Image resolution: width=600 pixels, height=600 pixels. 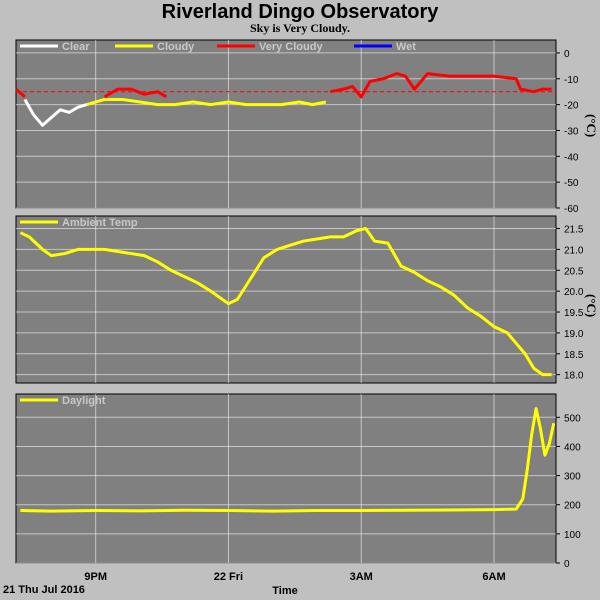 What do you see at coordinates (493, 577) in the screenshot?
I see `x-tick-label: 6AM` at bounding box center [493, 577].